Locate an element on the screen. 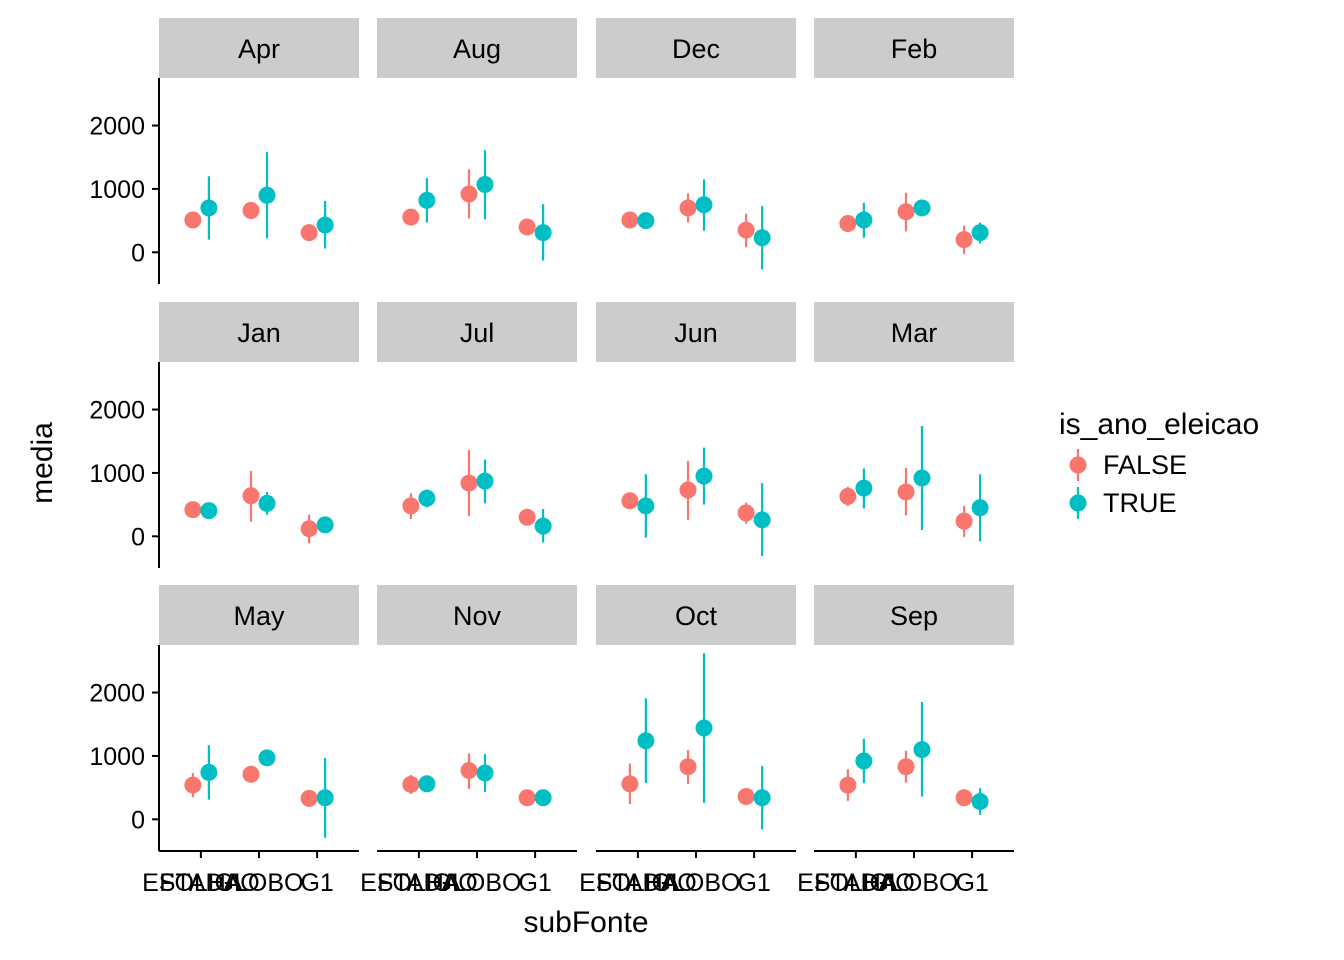 This screenshot has width=1344, height=960. legend: is_ano_eleicao FALSE TRUE is located at coordinates (1159, 463).